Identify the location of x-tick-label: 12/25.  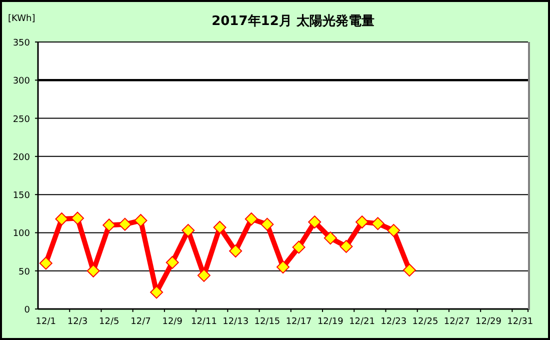
(425, 322).